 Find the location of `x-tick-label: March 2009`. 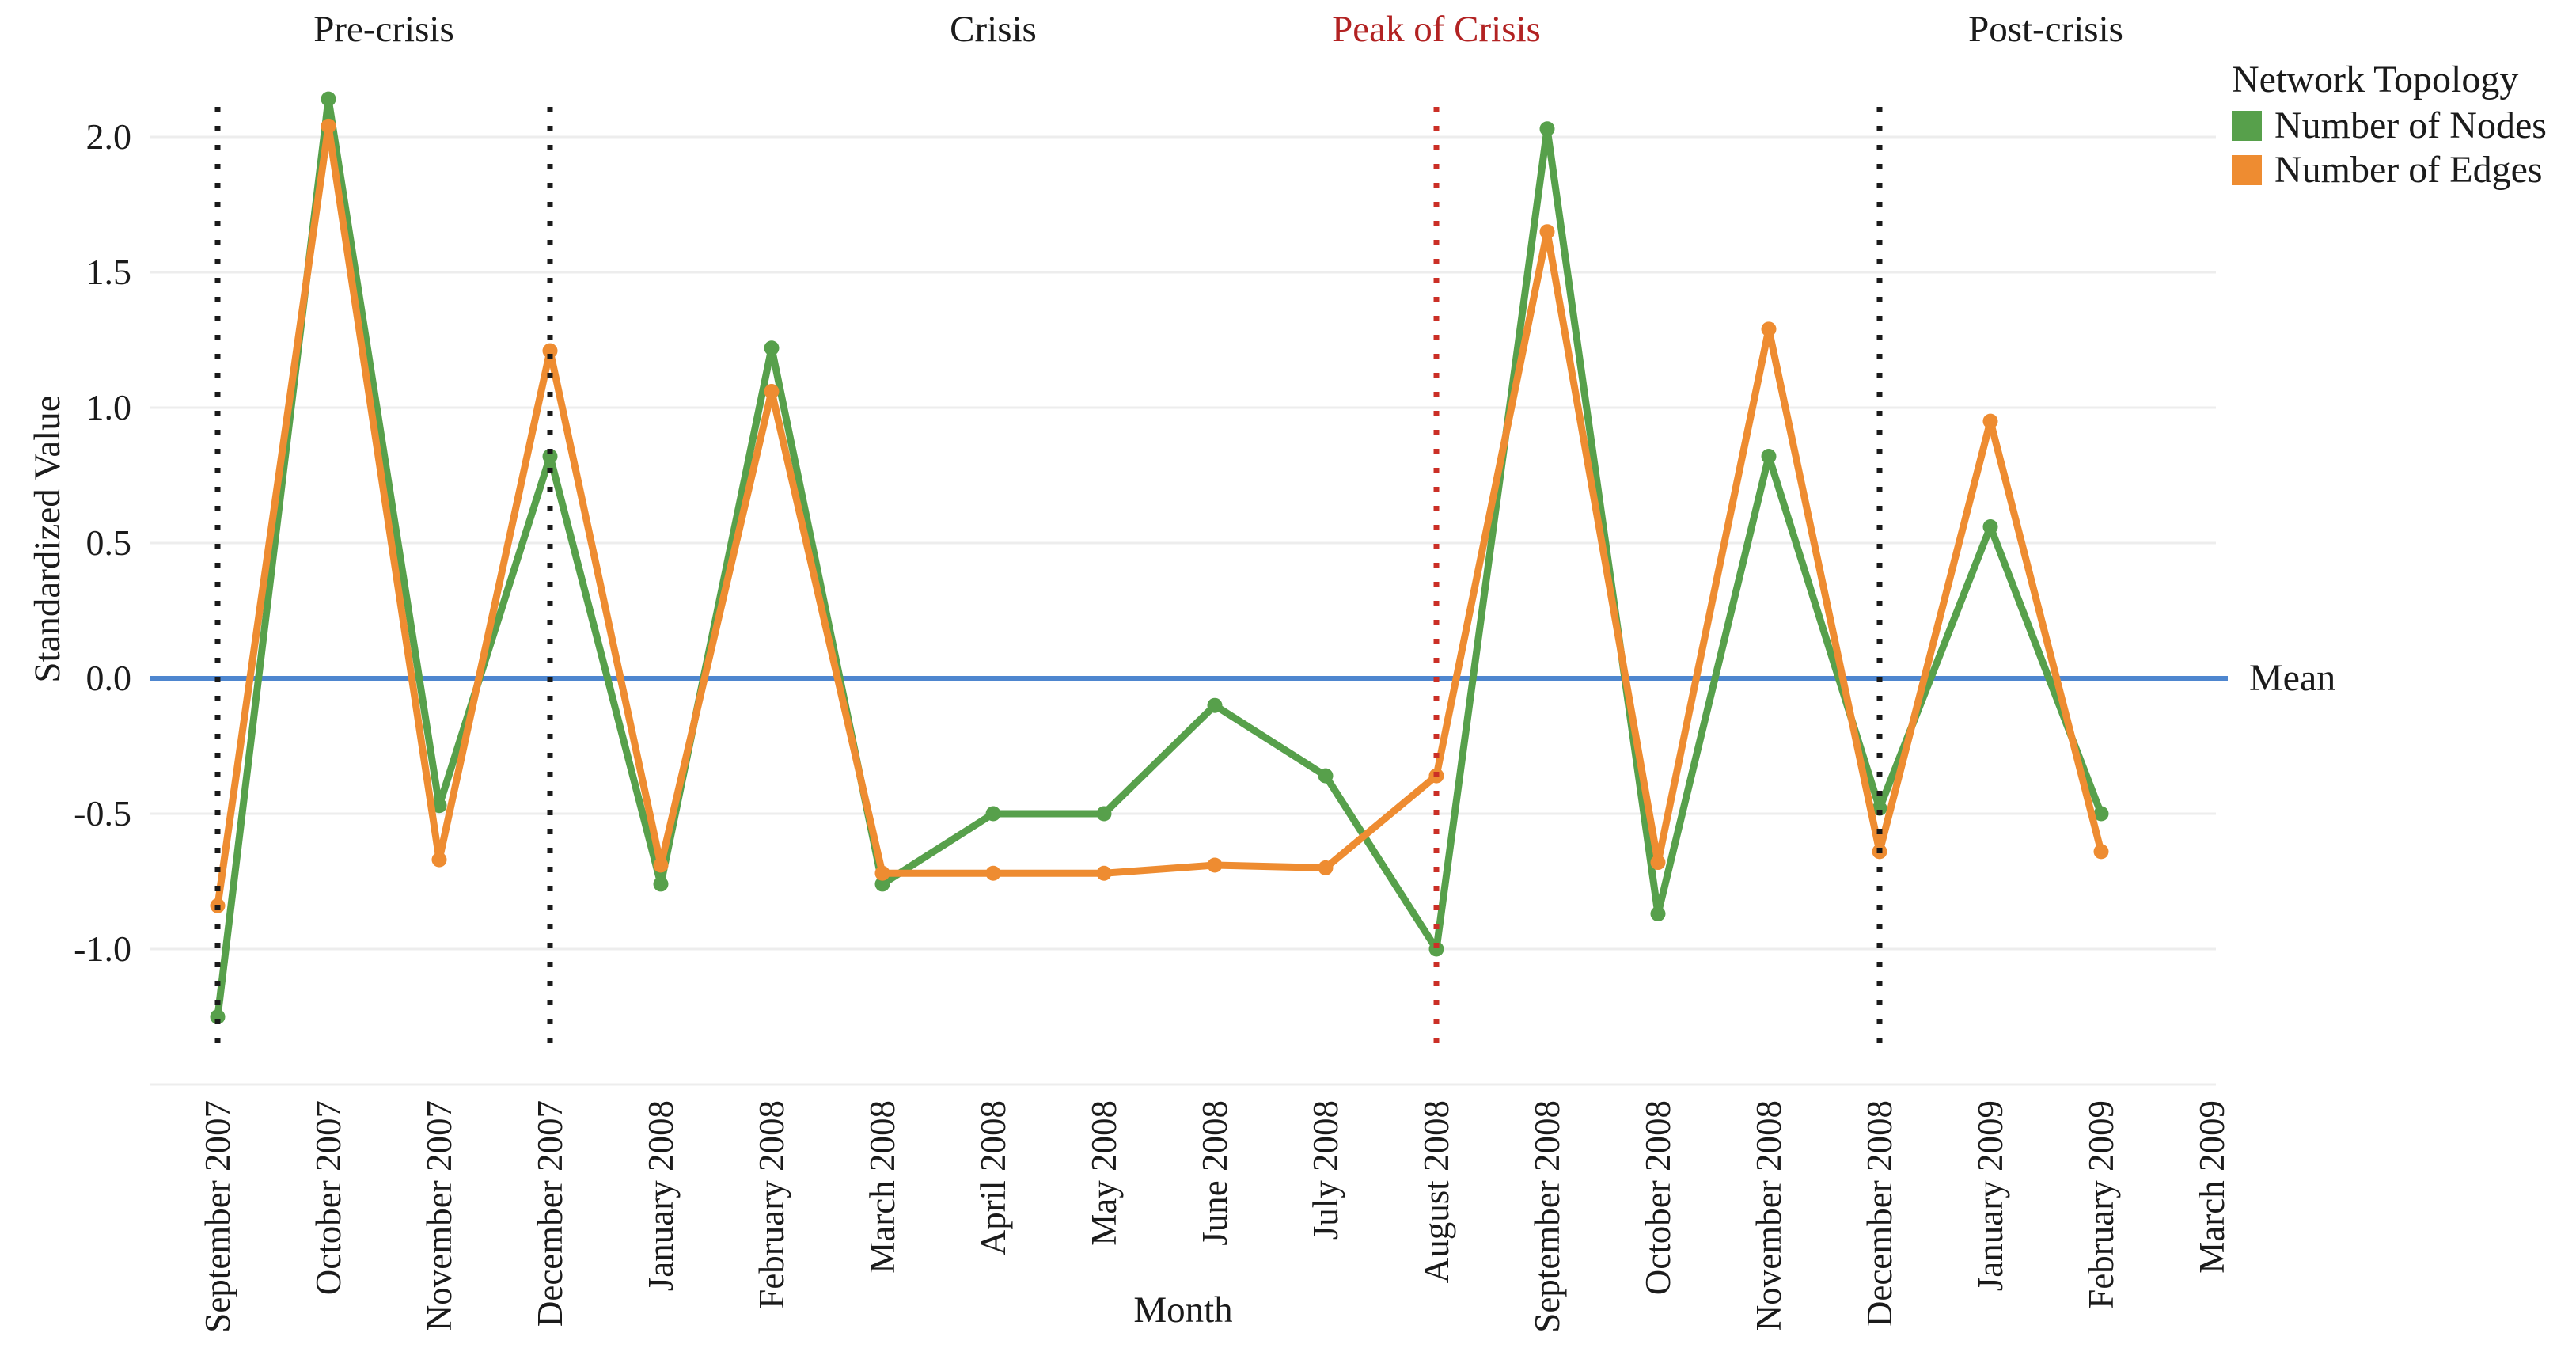

x-tick-label: March 2009 is located at coordinates (2212, 1187).